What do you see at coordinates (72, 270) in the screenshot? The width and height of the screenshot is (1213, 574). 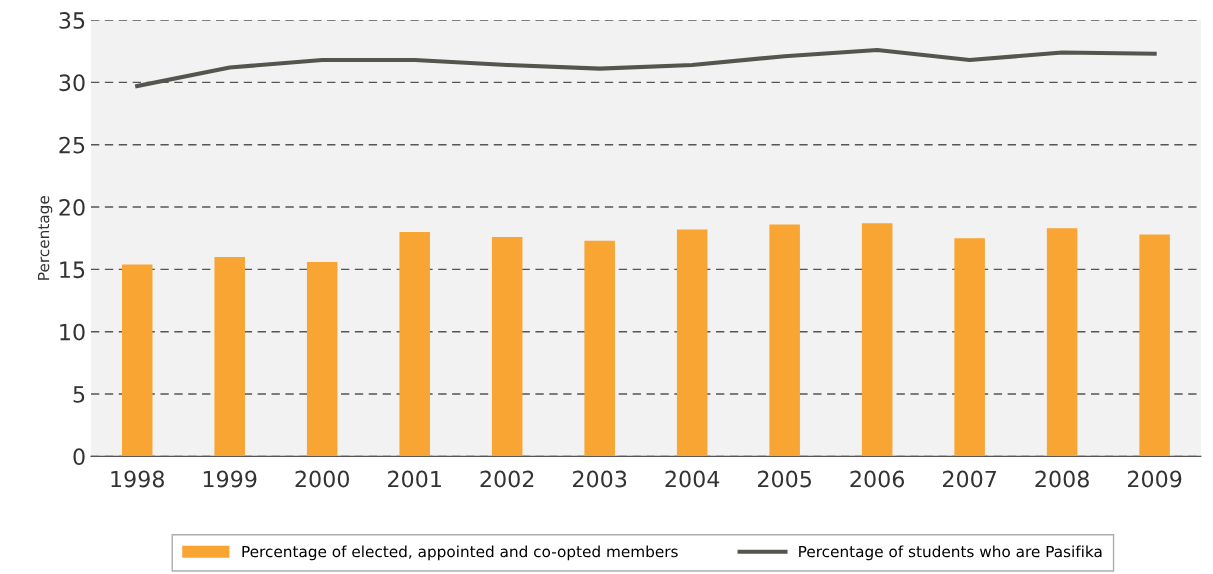 I see `y-tick-label: 15` at bounding box center [72, 270].